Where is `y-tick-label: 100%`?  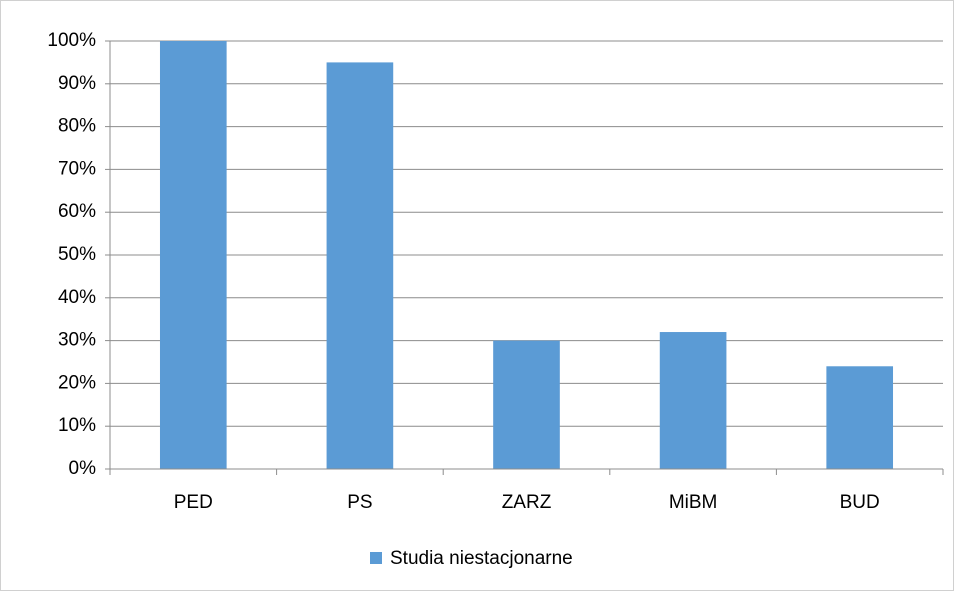
y-tick-label: 100% is located at coordinates (71, 40).